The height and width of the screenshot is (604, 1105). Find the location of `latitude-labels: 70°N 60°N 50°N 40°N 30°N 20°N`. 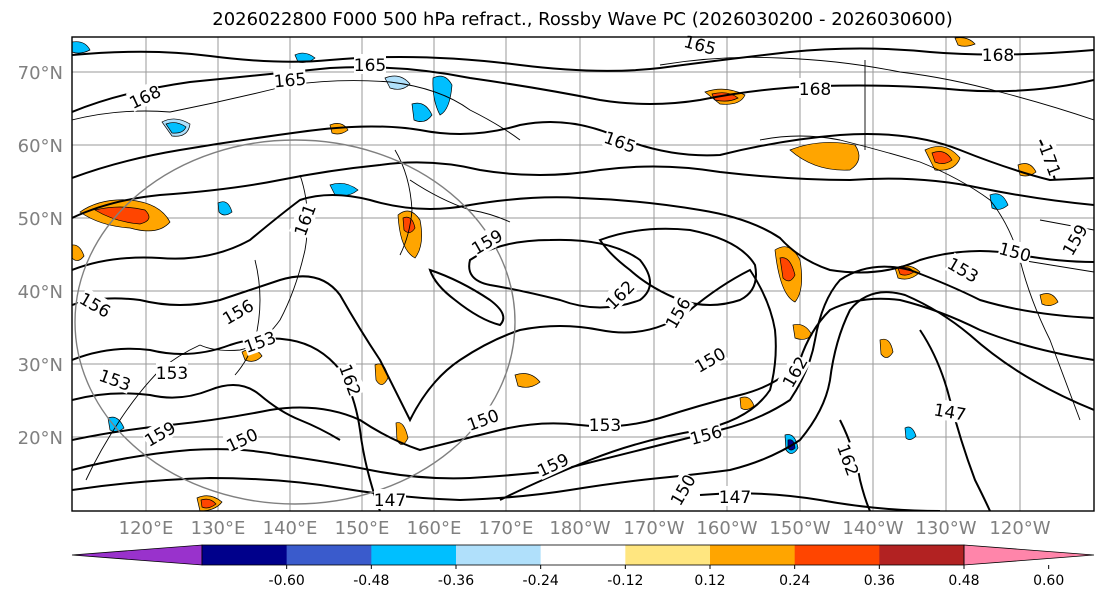

latitude-labels: 70°N 60°N 50°N 40°N 30°N 20°N is located at coordinates (40, 256).